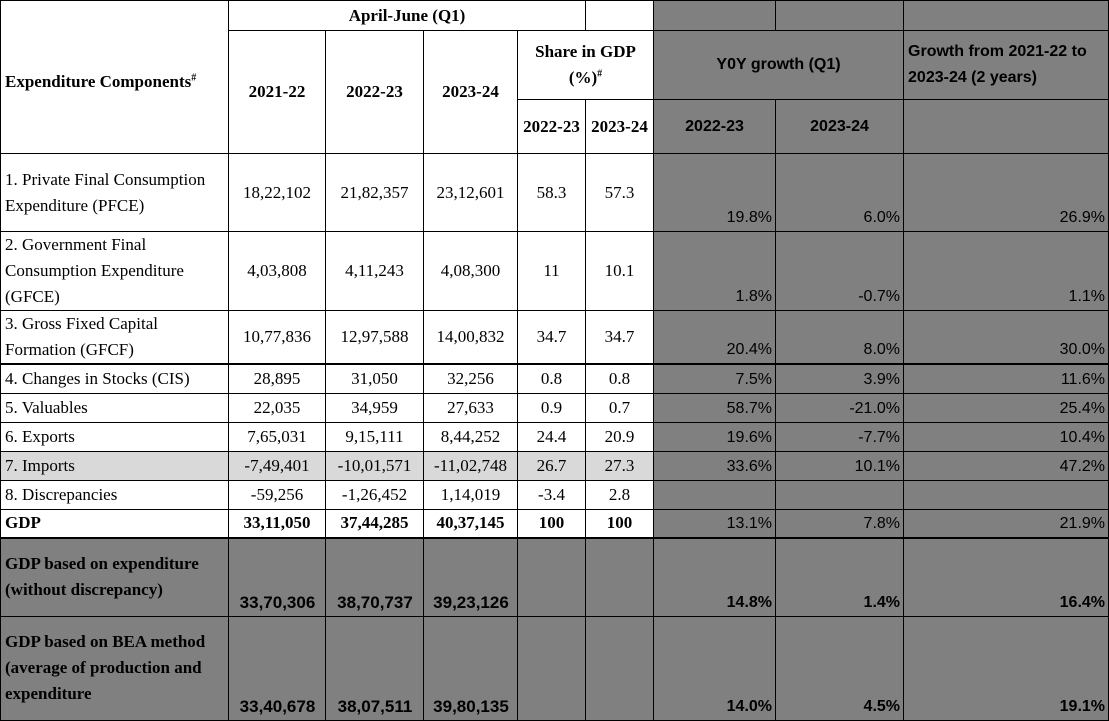  What do you see at coordinates (620, 436) in the screenshot?
I see `share-2023-24: 20.9` at bounding box center [620, 436].